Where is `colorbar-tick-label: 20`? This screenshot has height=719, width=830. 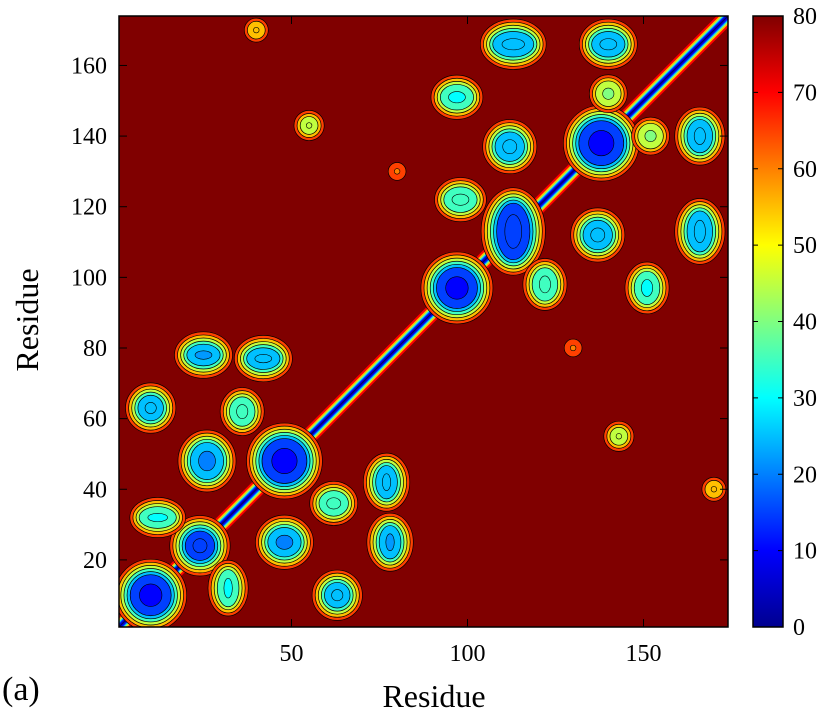
colorbar-tick-label: 20 is located at coordinates (805, 475).